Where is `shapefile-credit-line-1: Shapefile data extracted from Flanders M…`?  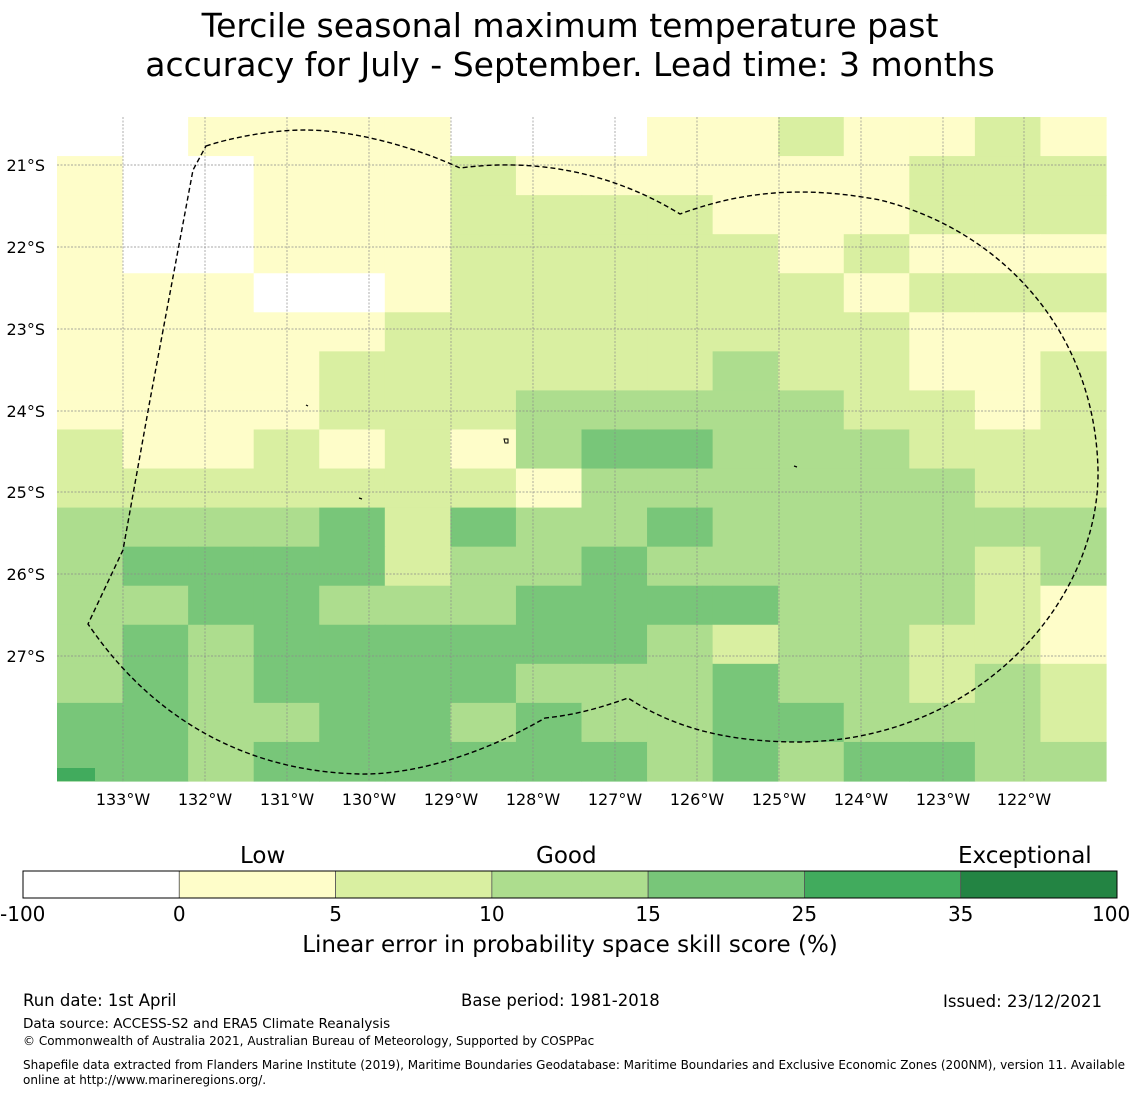 shapefile-credit-line-1: Shapefile data extracted from Flanders M… is located at coordinates (574, 1065).